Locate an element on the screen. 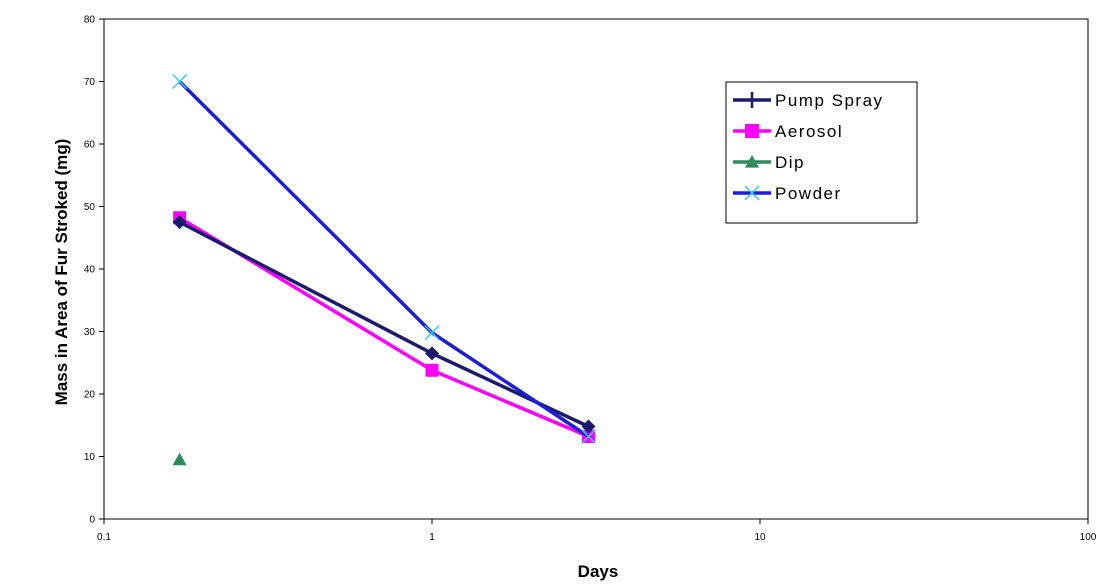 This screenshot has height=588, width=1116. dip-point is located at coordinates (179, 459).